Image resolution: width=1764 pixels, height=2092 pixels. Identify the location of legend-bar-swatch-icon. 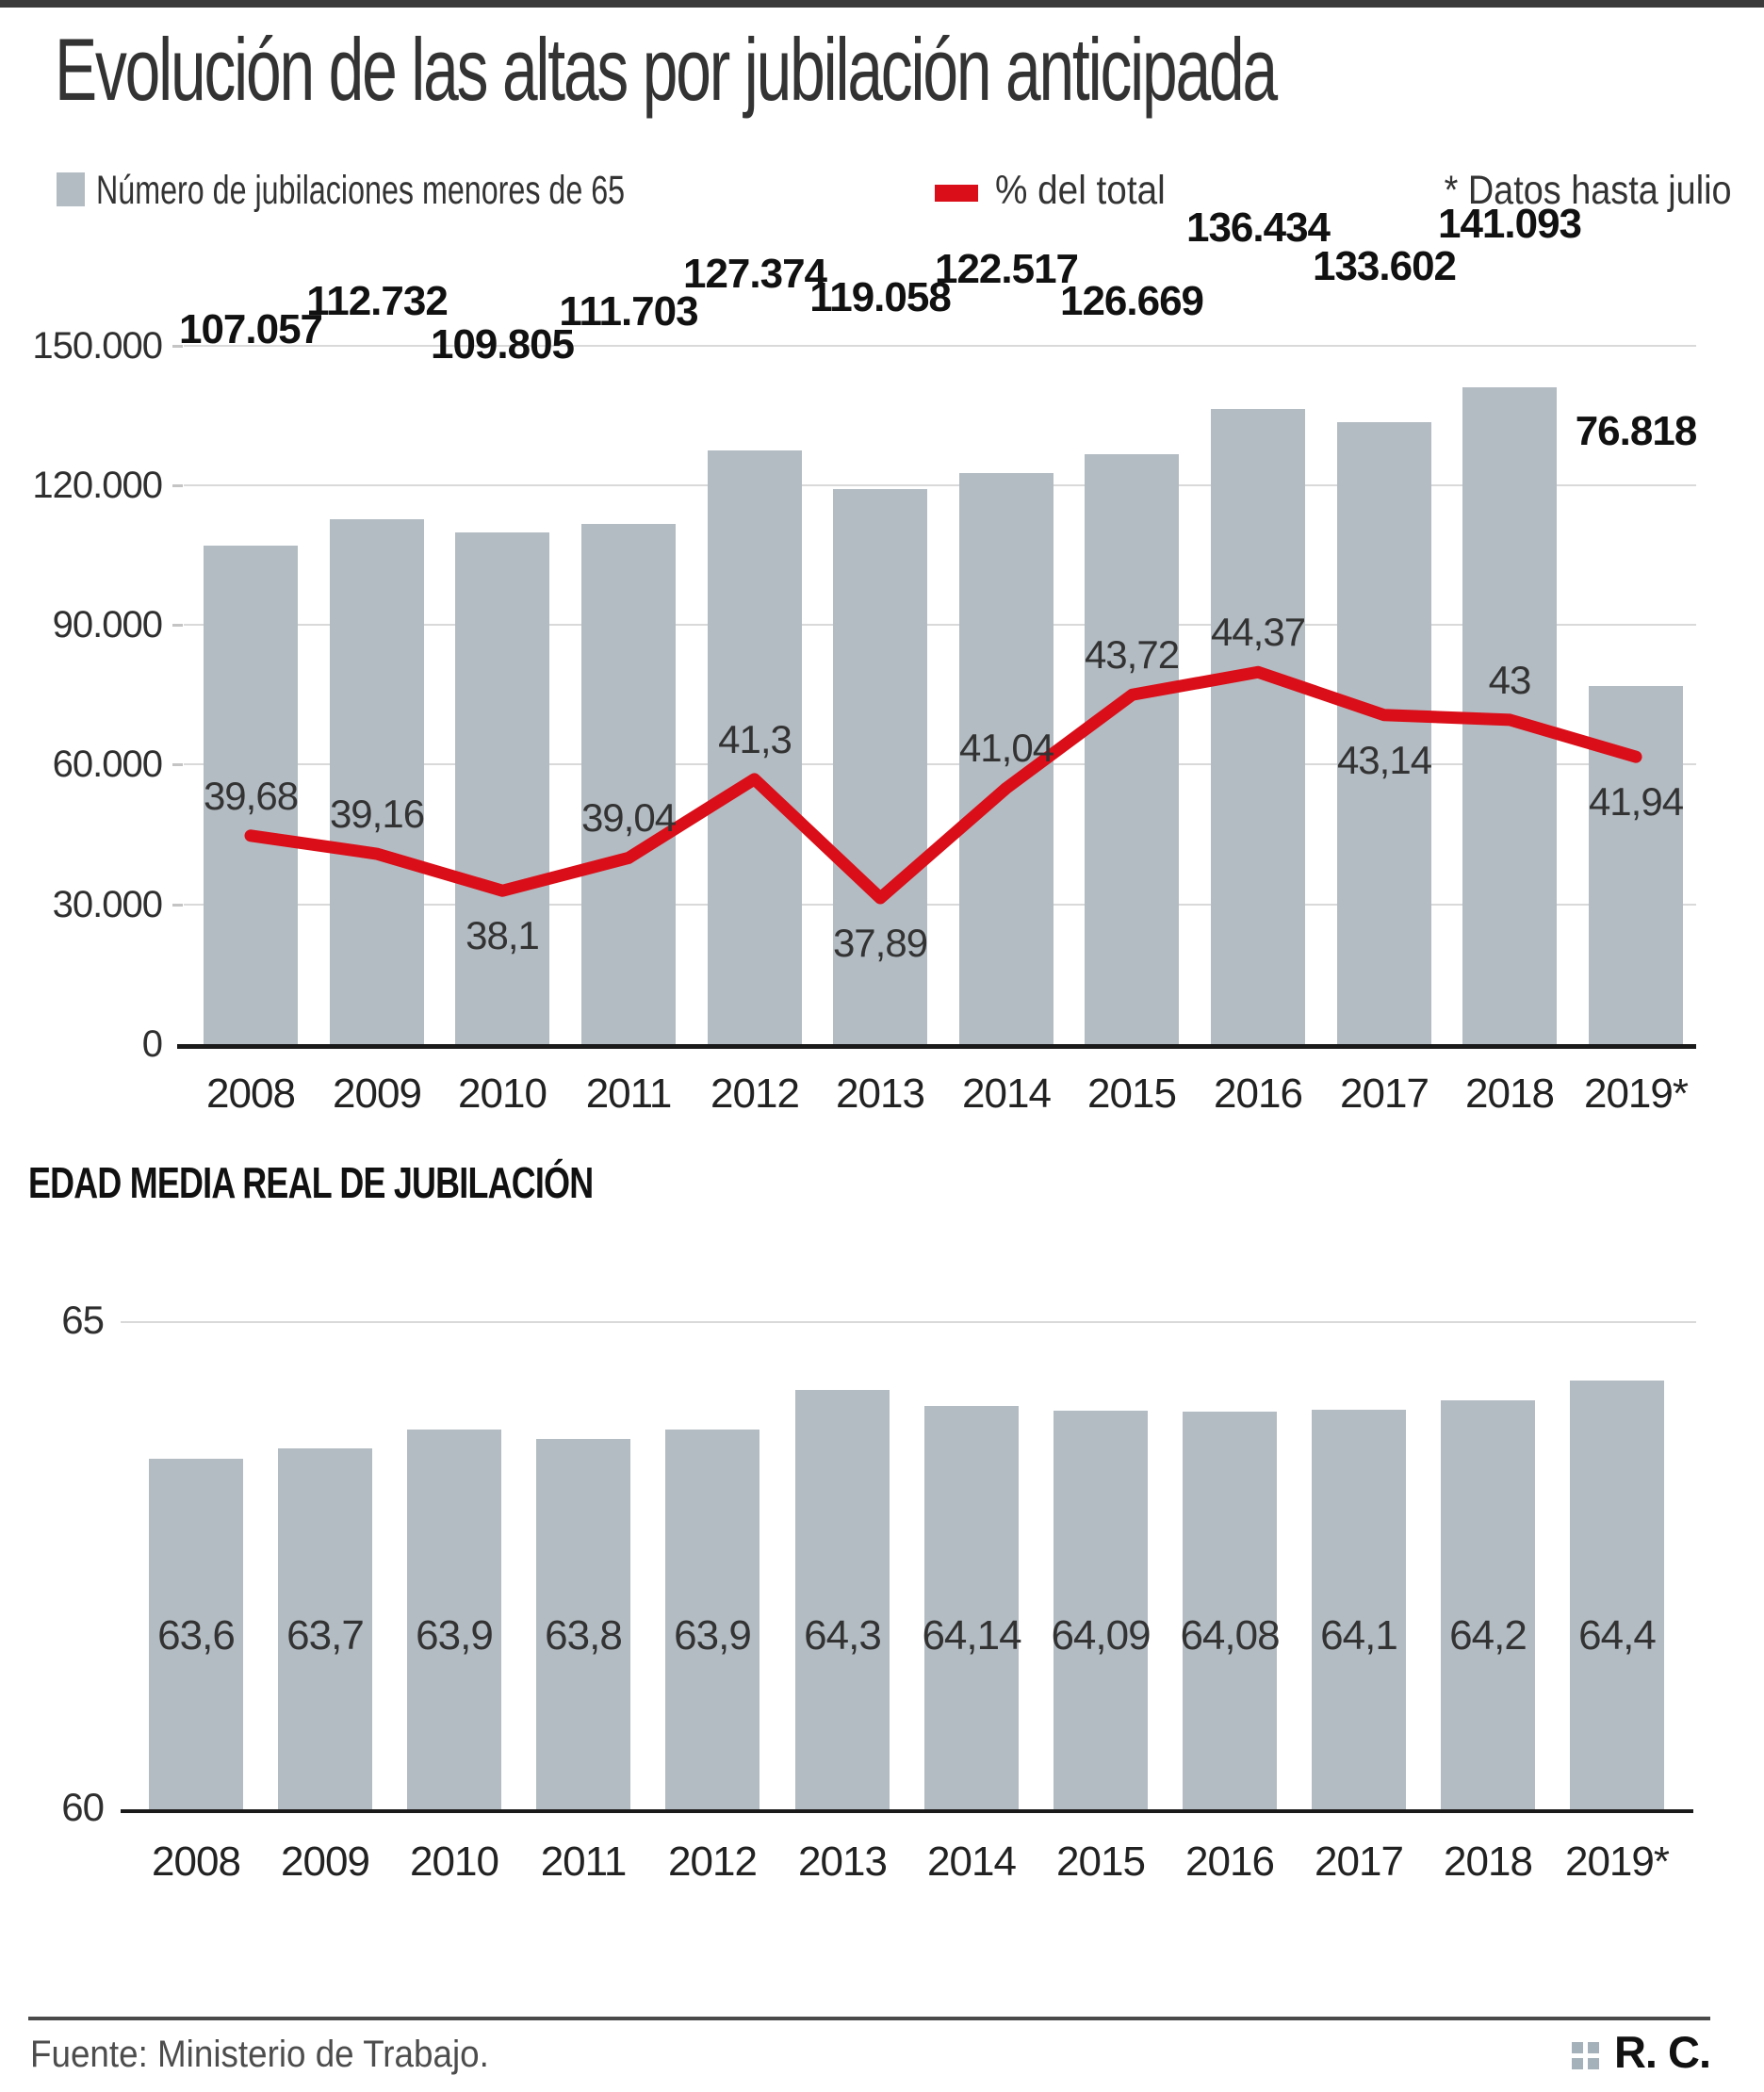
(71, 189).